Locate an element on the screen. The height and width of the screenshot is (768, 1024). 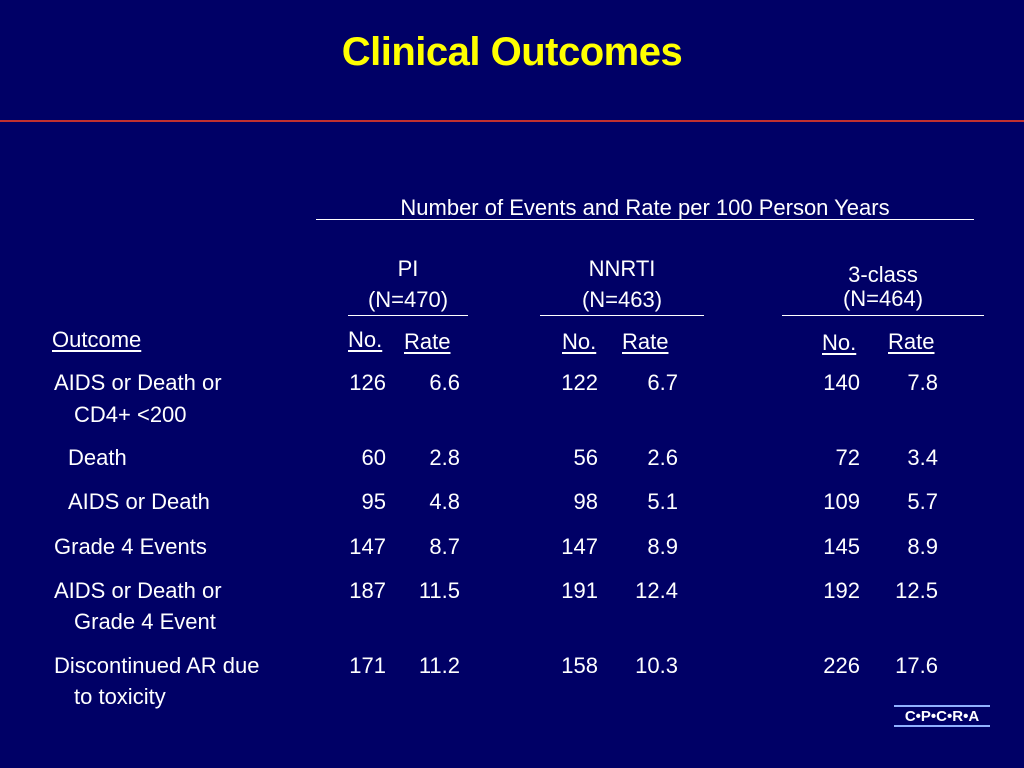
table-cell: 3.4 is located at coordinates (922, 457).